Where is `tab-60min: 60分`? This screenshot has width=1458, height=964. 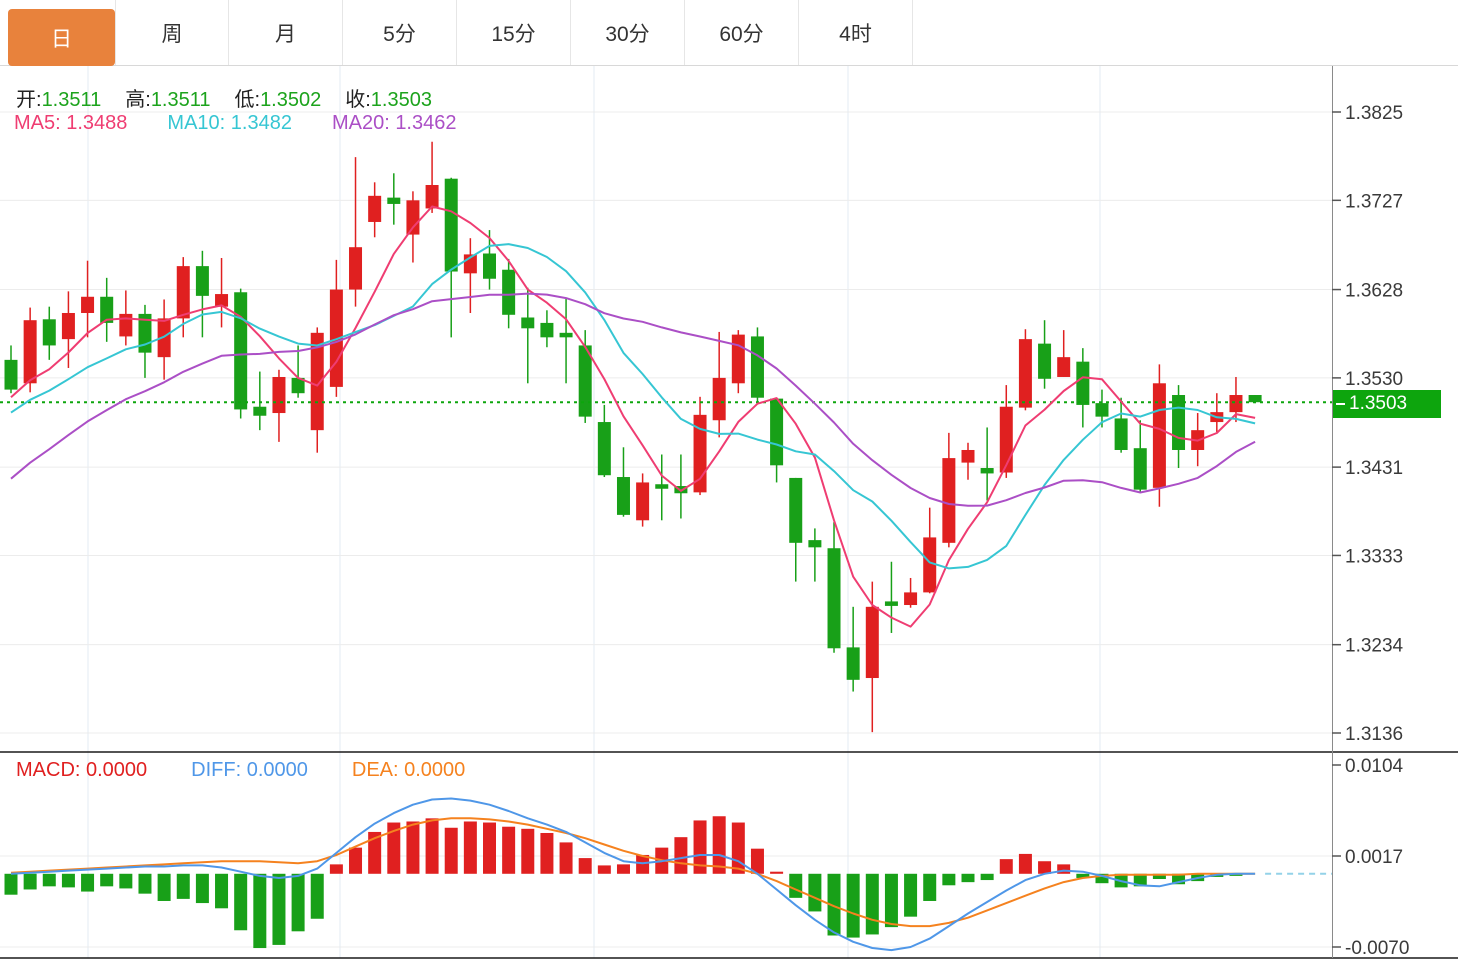
tab-60min: 60分 is located at coordinates (742, 32).